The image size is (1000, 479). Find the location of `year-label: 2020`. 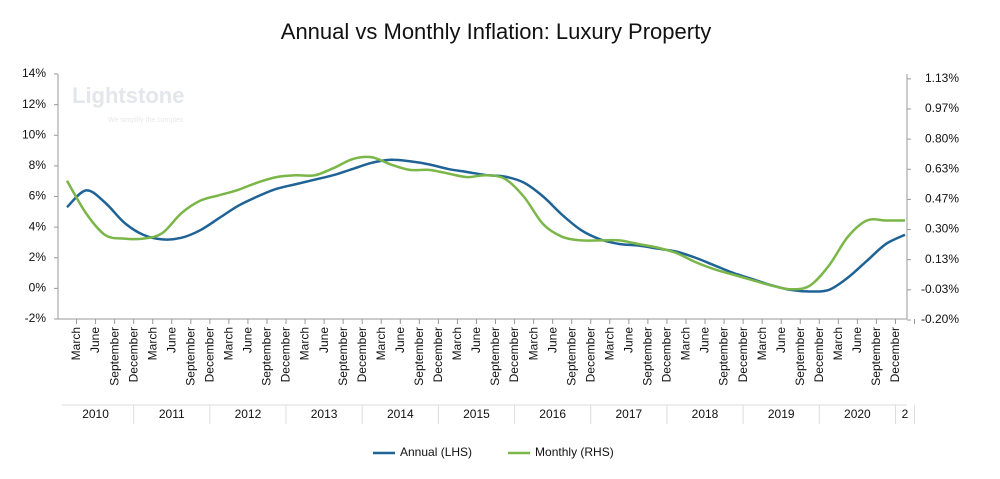

year-label: 2020 is located at coordinates (857, 414).